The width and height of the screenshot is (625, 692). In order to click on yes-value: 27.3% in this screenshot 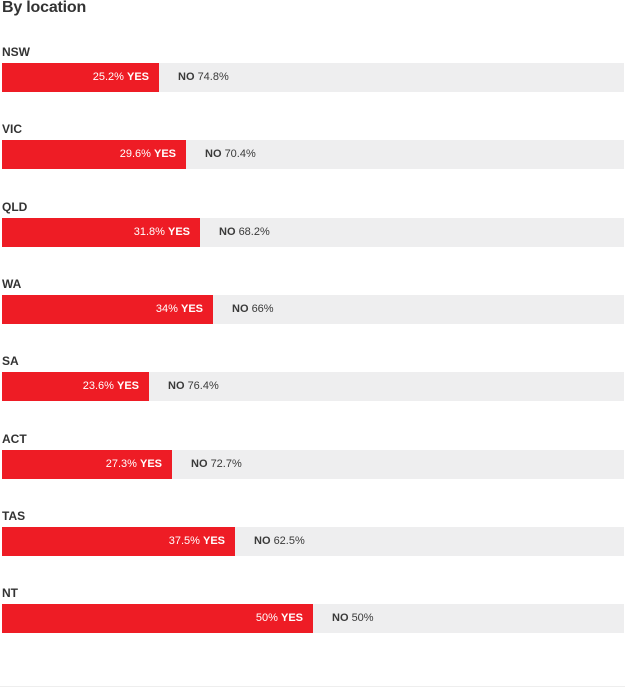, I will do `click(121, 464)`.